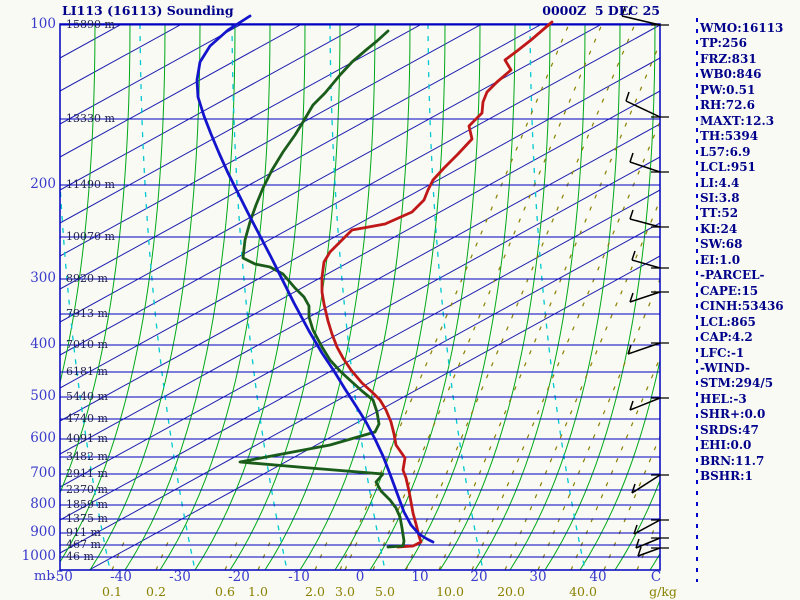 Image resolution: width=800 pixels, height=600 pixels. I want to click on stat-line: TT:52, so click(719, 213).